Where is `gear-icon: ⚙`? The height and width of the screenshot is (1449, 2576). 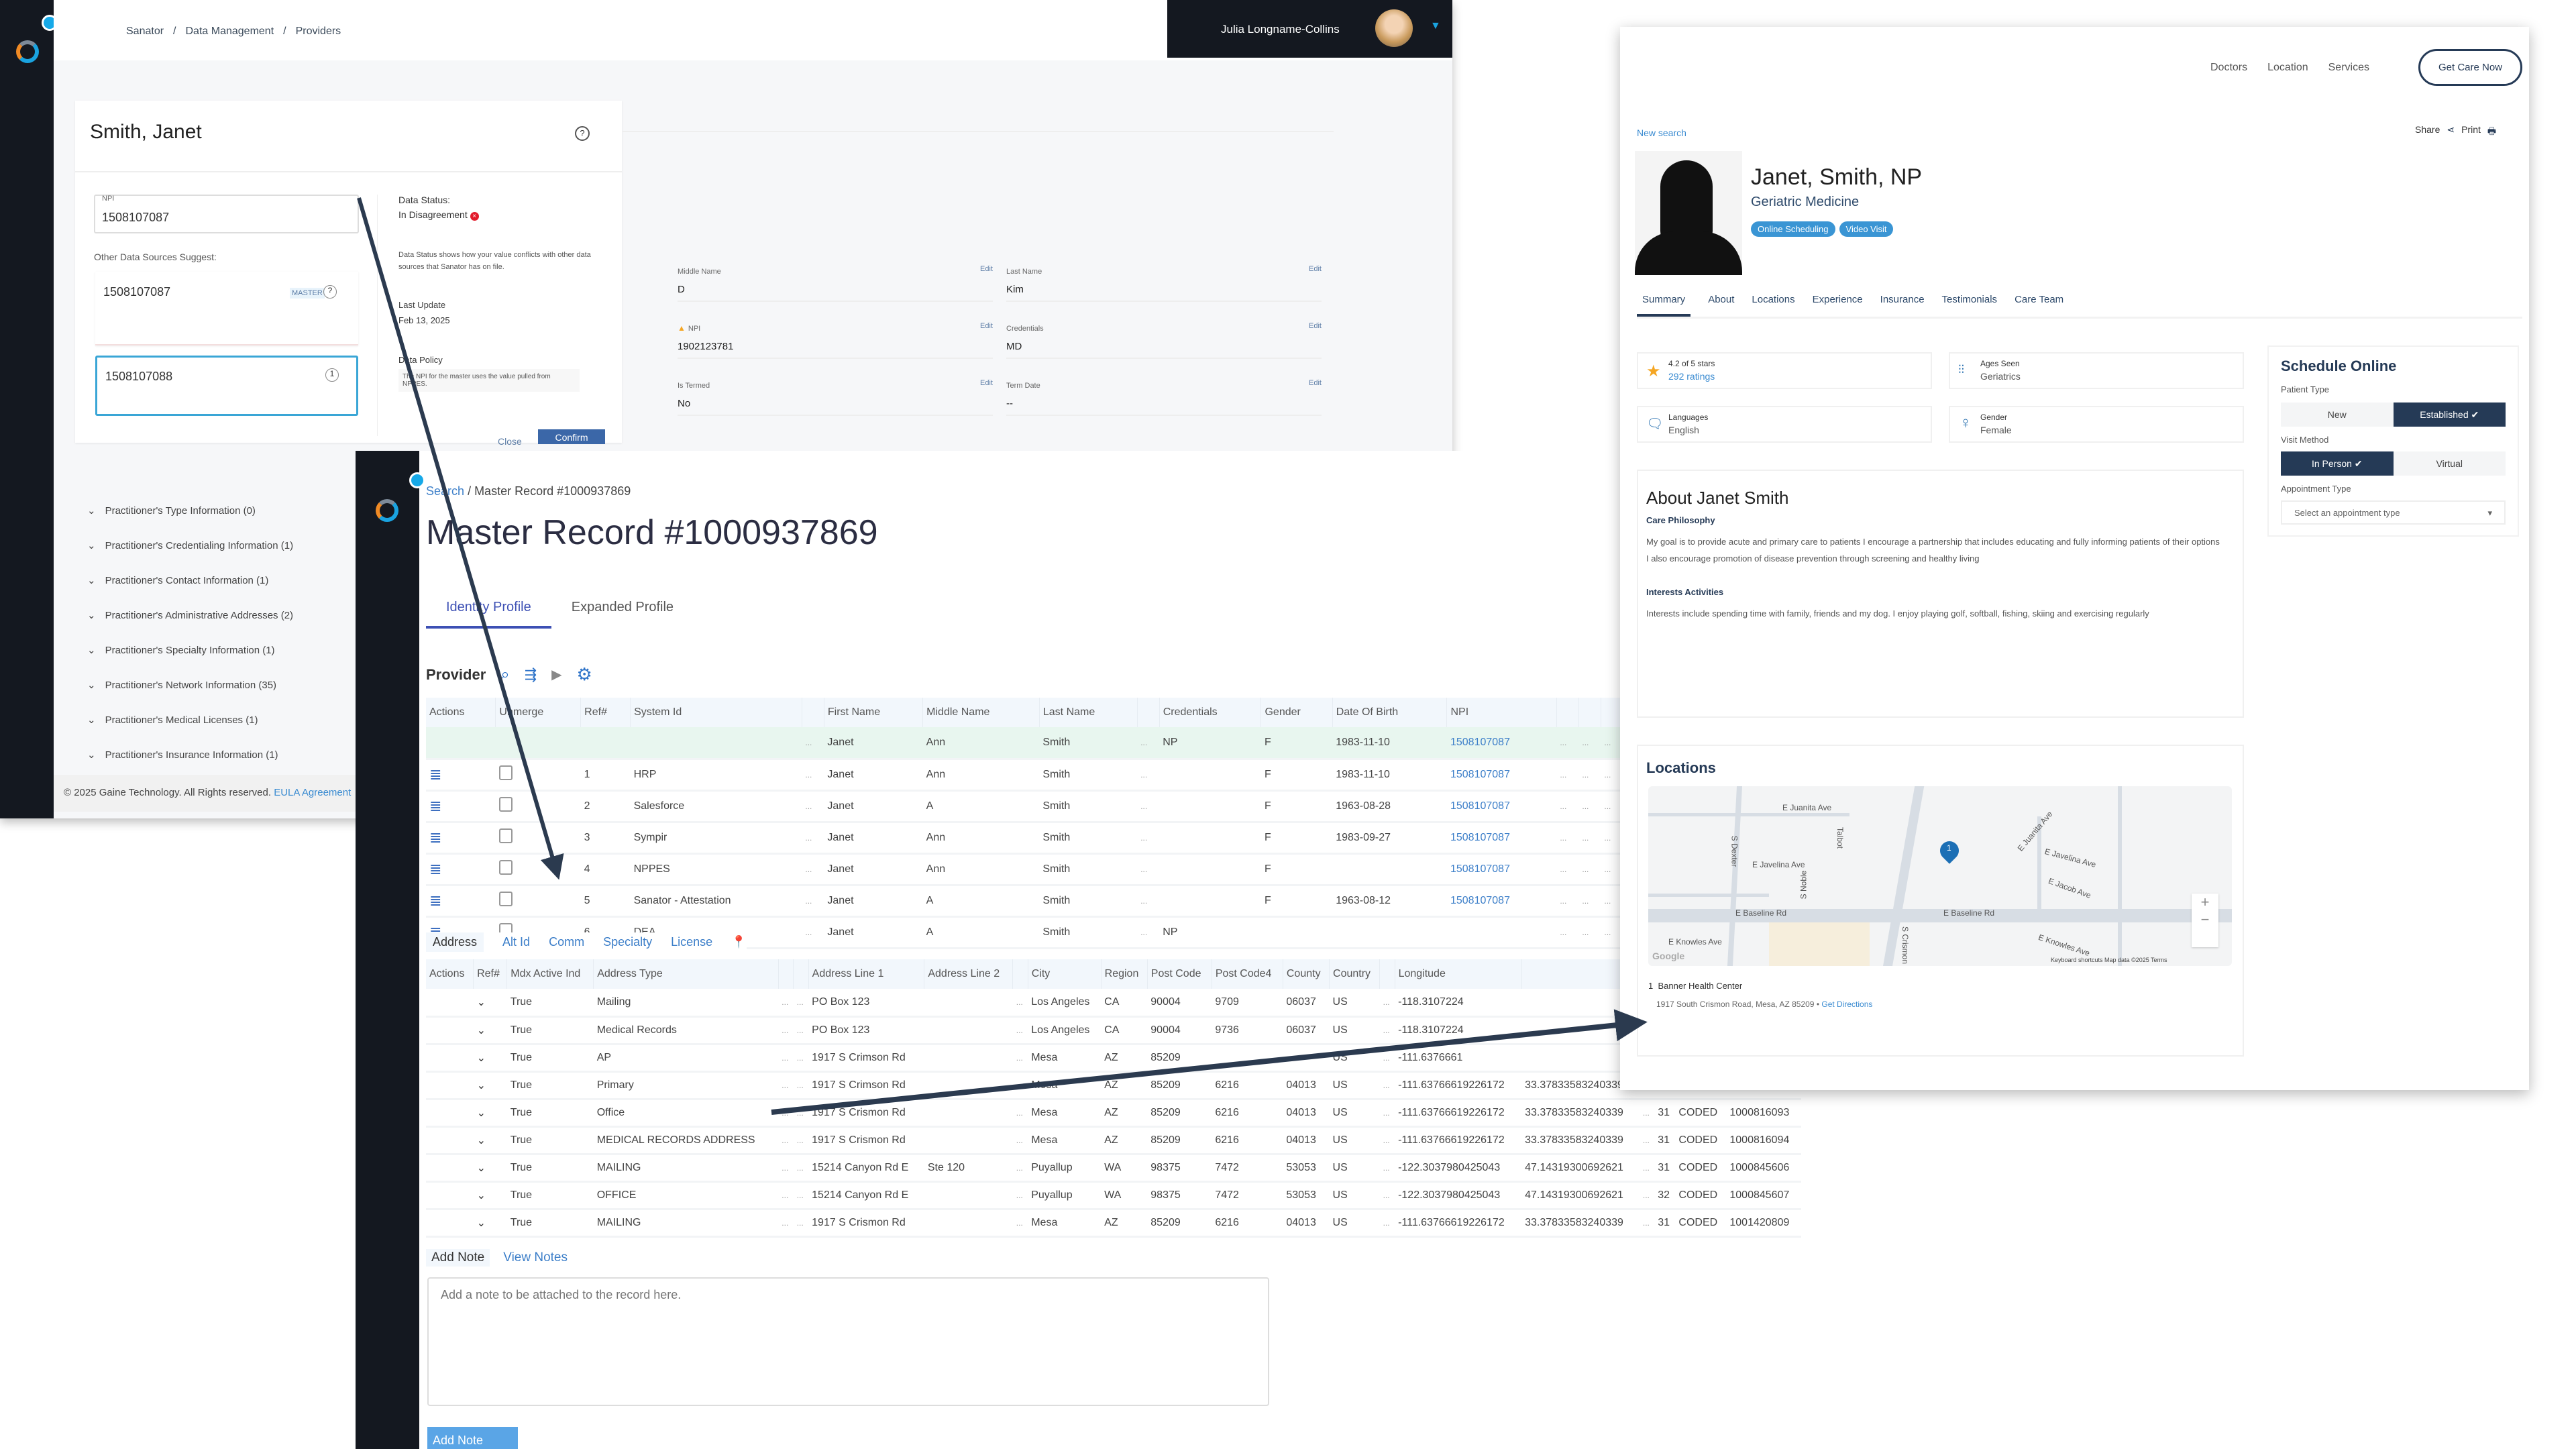
gear-icon: ⚙ is located at coordinates (584, 674).